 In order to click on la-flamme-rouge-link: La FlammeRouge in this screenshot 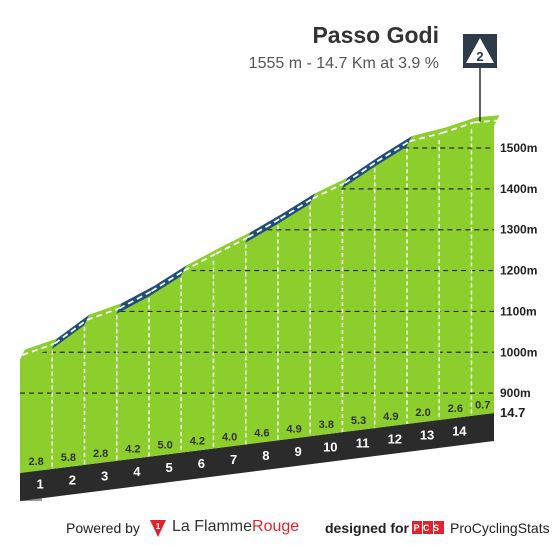, I will do `click(235, 527)`.